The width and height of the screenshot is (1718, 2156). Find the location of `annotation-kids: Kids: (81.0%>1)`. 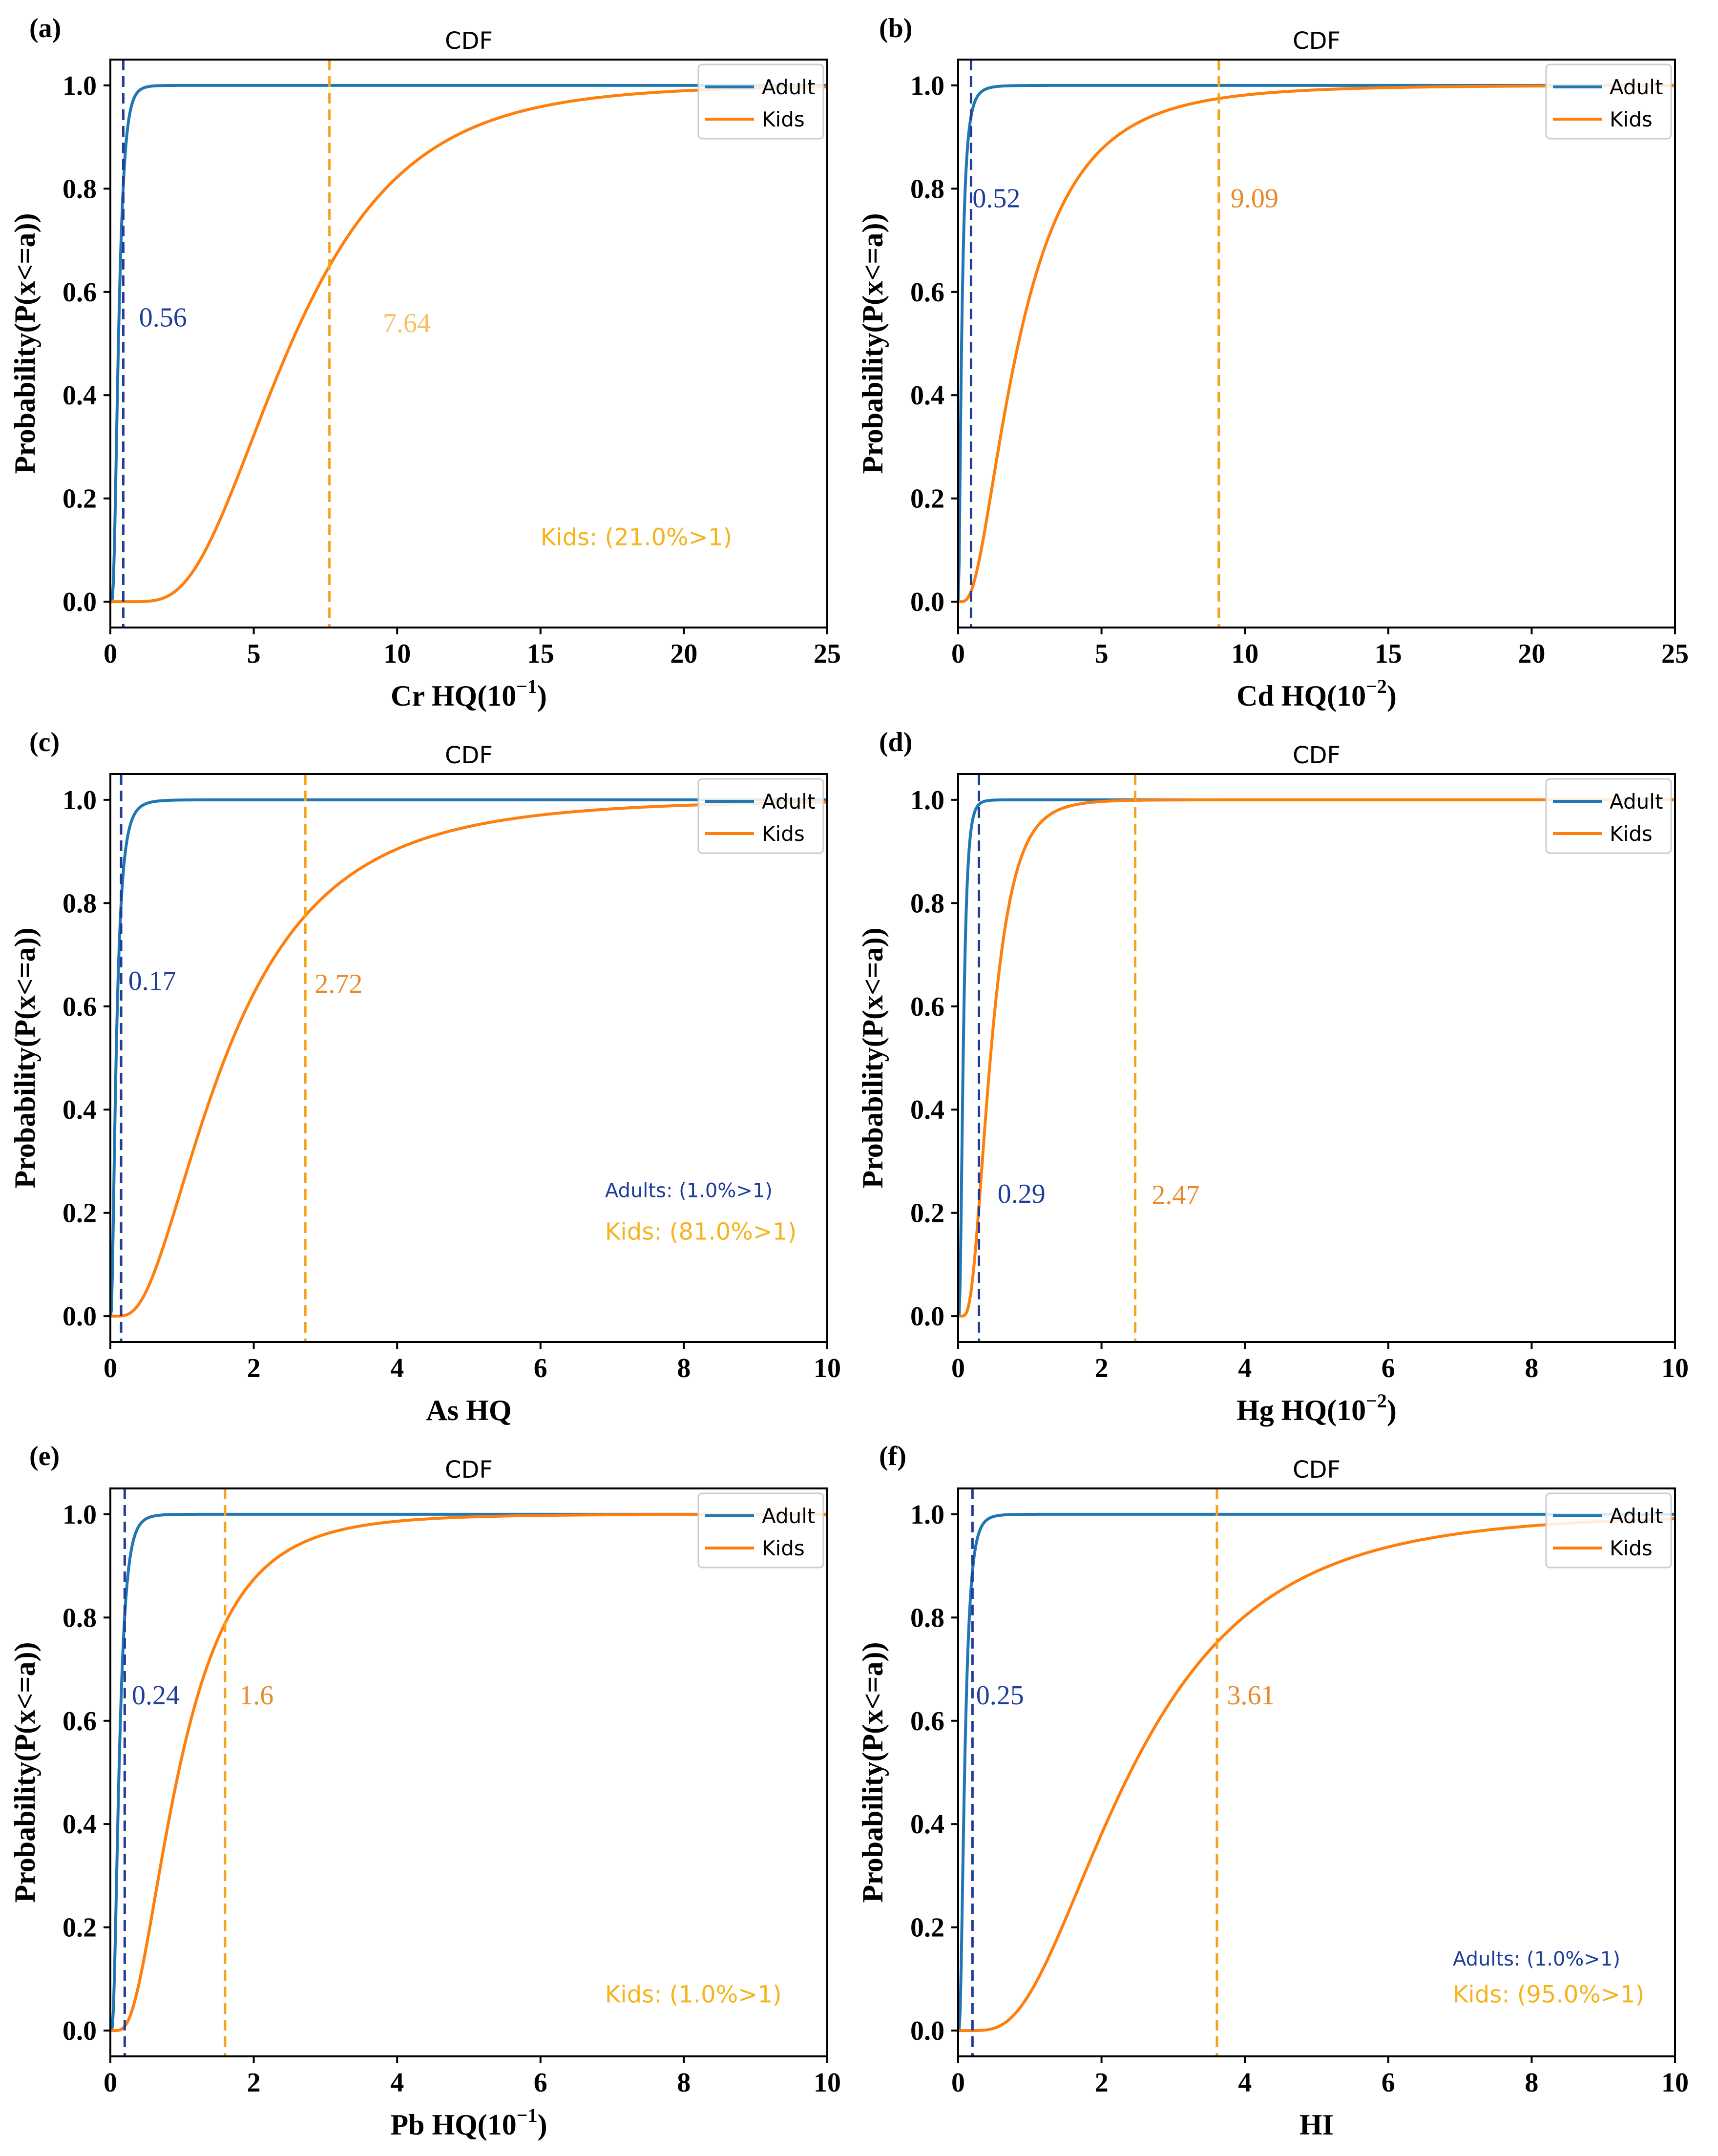

annotation-kids: Kids: (81.0%>1) is located at coordinates (700, 1232).